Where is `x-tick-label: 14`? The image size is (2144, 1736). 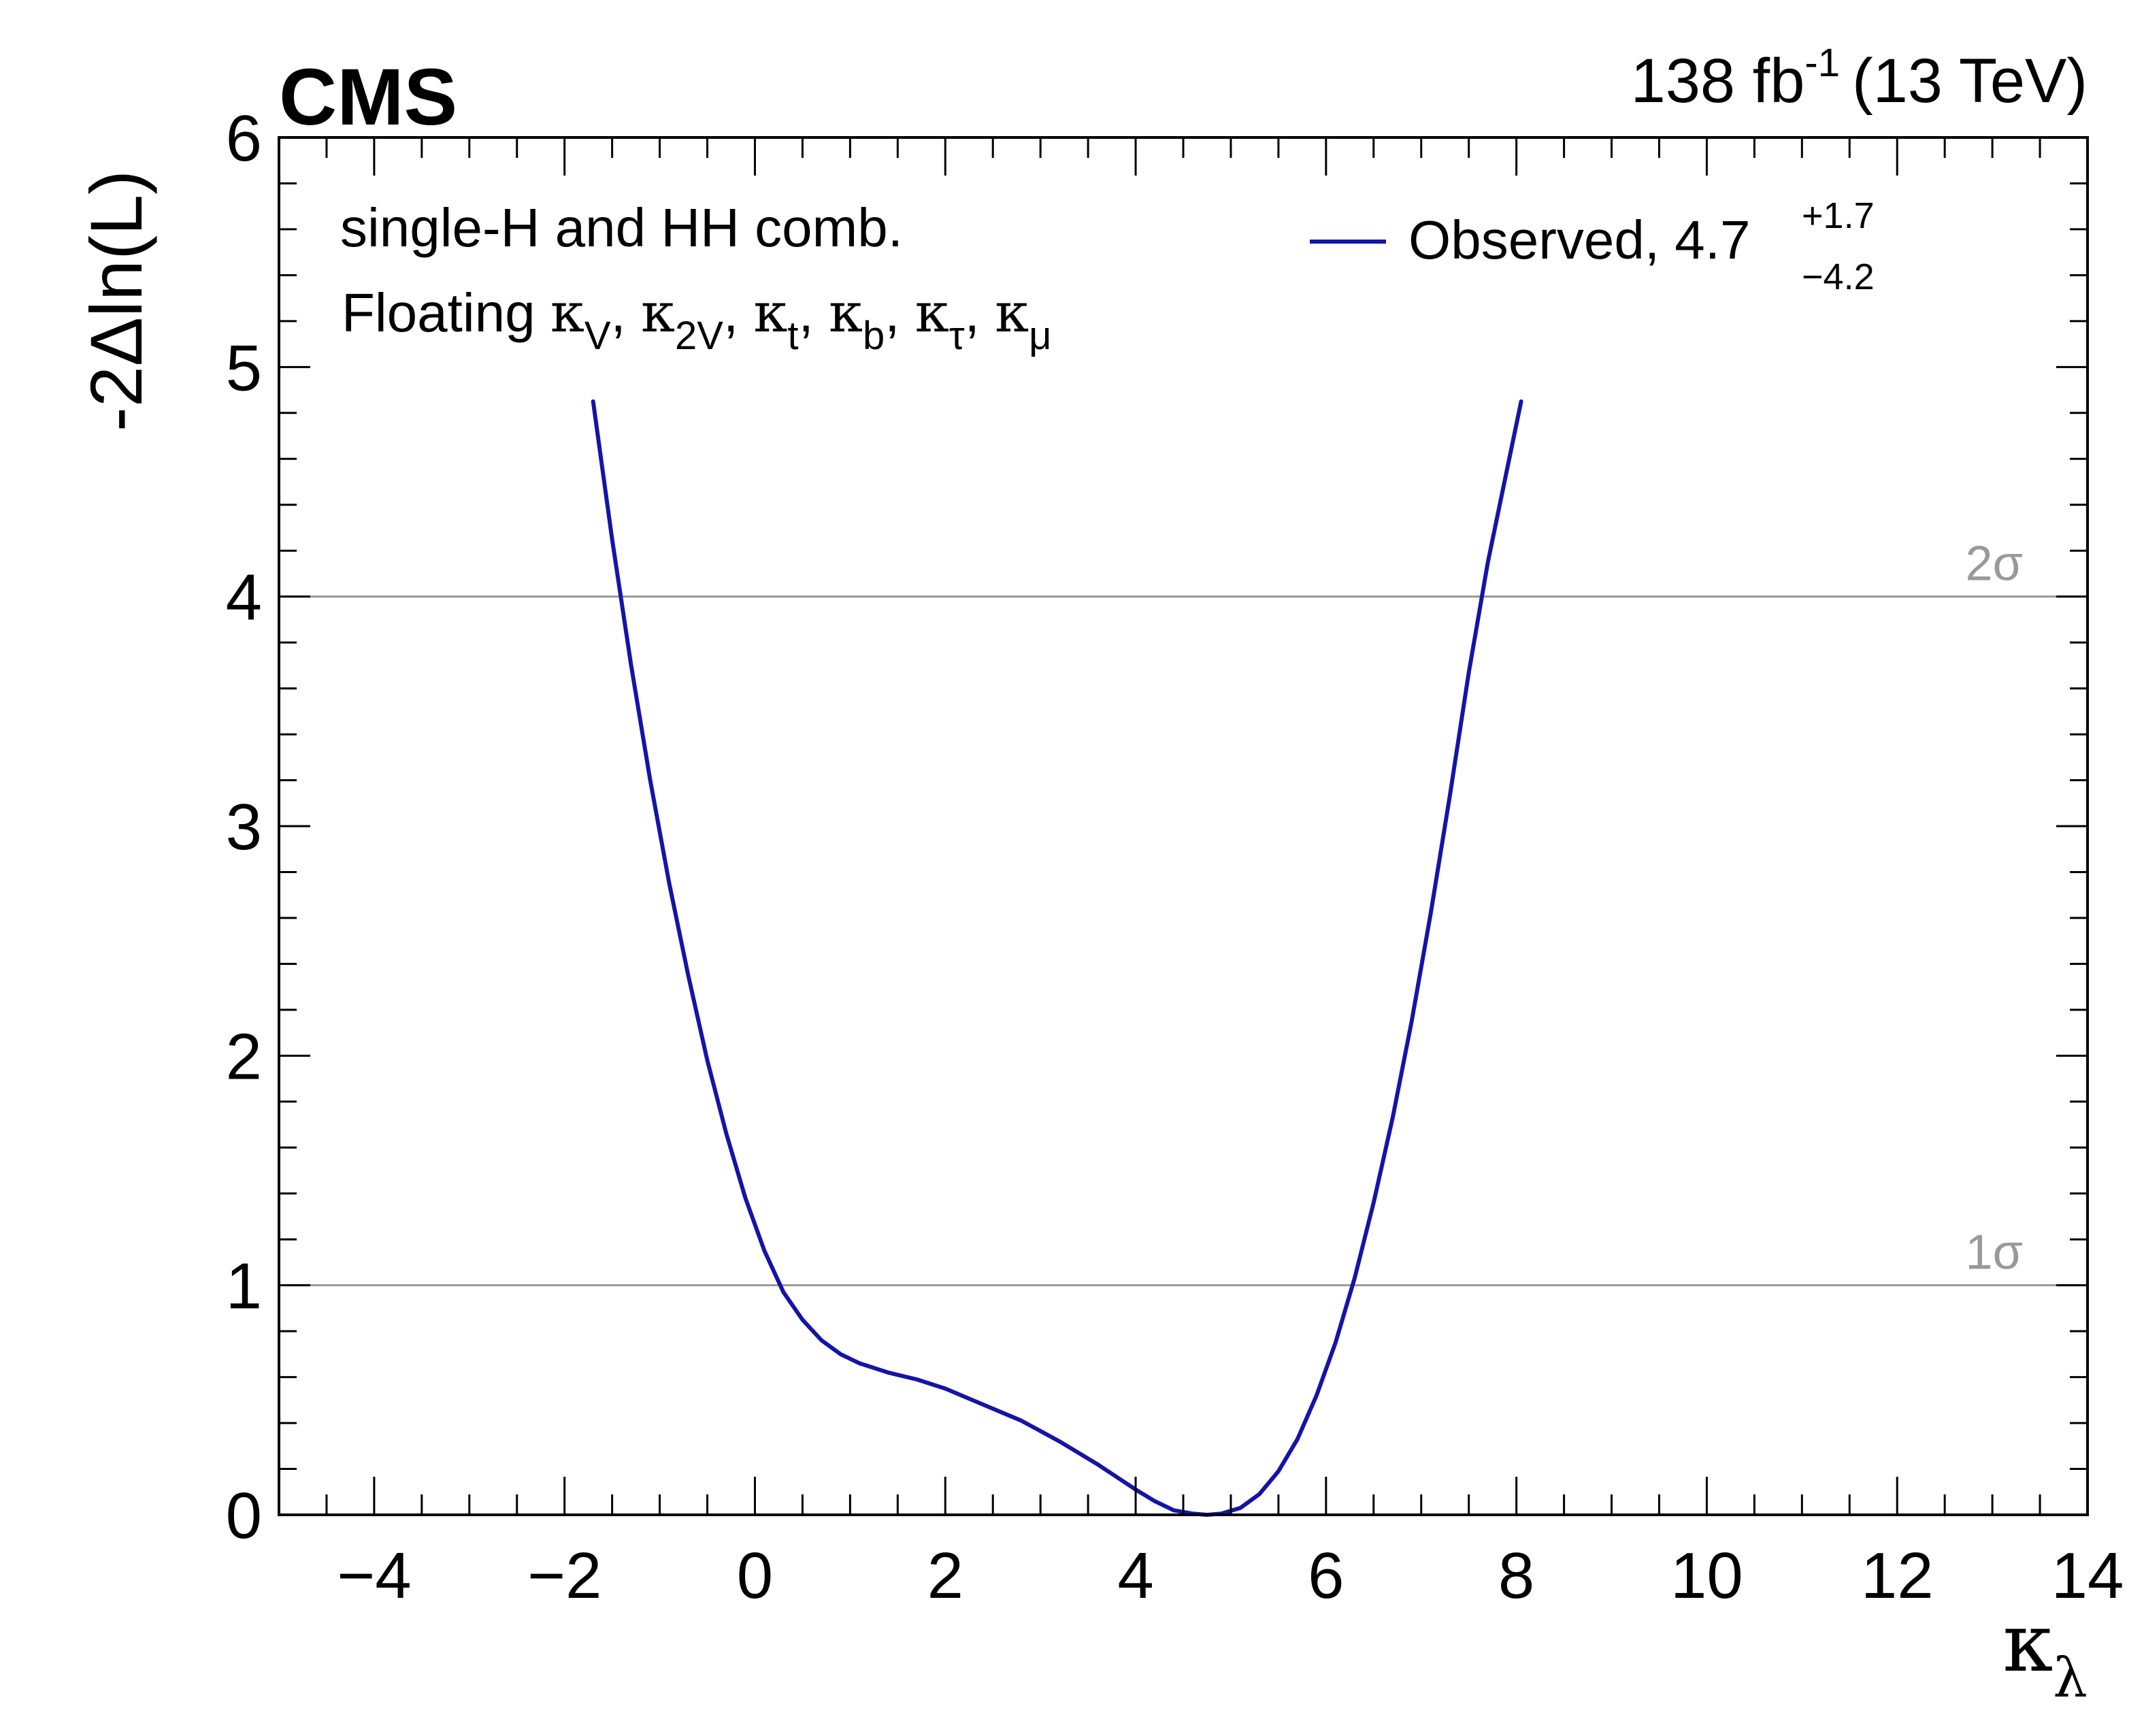
x-tick-label: 14 is located at coordinates (2088, 1575).